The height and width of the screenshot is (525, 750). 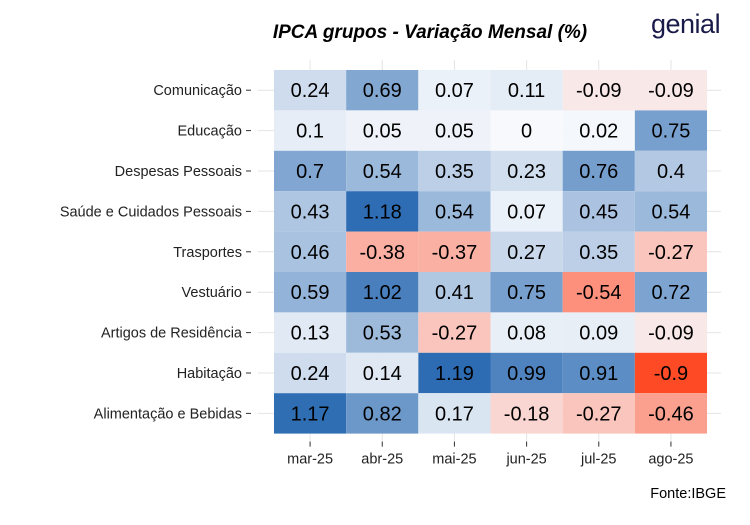 I want to click on cell-value-label: 0.23, so click(x=526, y=172).